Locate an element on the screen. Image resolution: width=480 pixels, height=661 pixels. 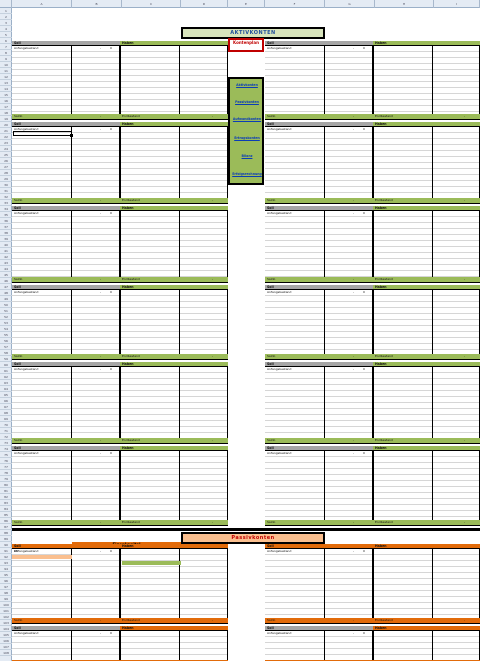
column-header-cell: E is located at coordinates (246, 4).